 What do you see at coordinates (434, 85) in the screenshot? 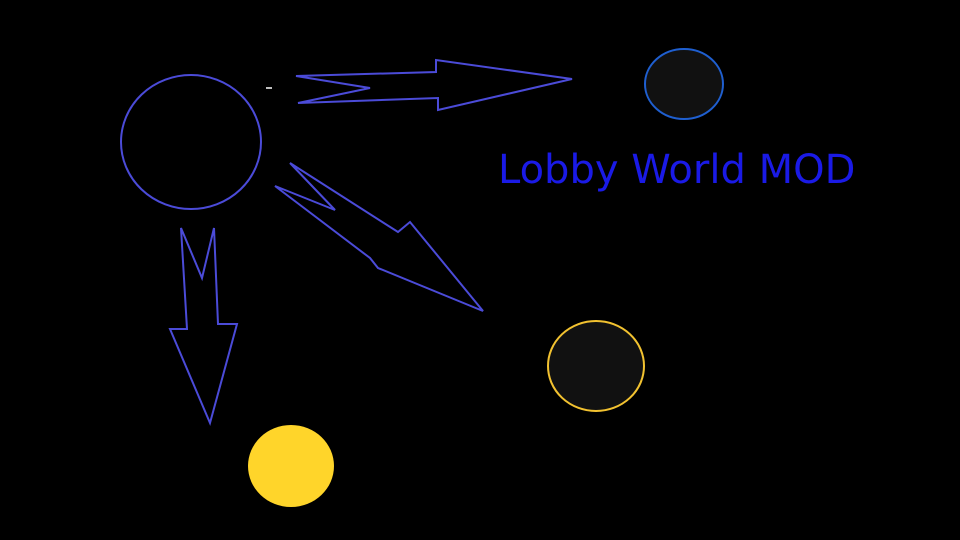
I see `arrow-right` at bounding box center [434, 85].